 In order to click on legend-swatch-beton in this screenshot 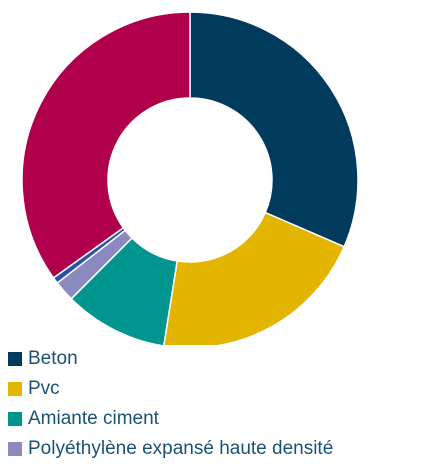, I will do `click(15, 359)`.